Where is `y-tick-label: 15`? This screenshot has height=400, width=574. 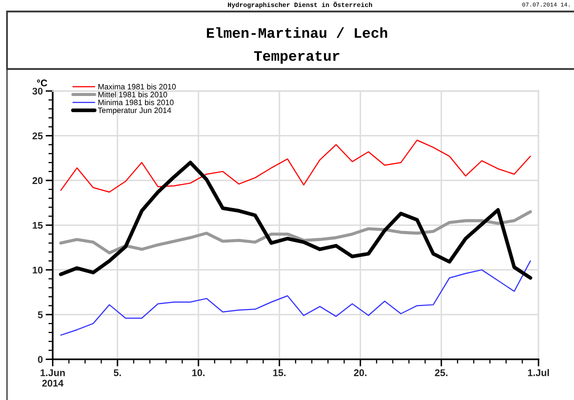
y-tick-label: 15 is located at coordinates (37, 225).